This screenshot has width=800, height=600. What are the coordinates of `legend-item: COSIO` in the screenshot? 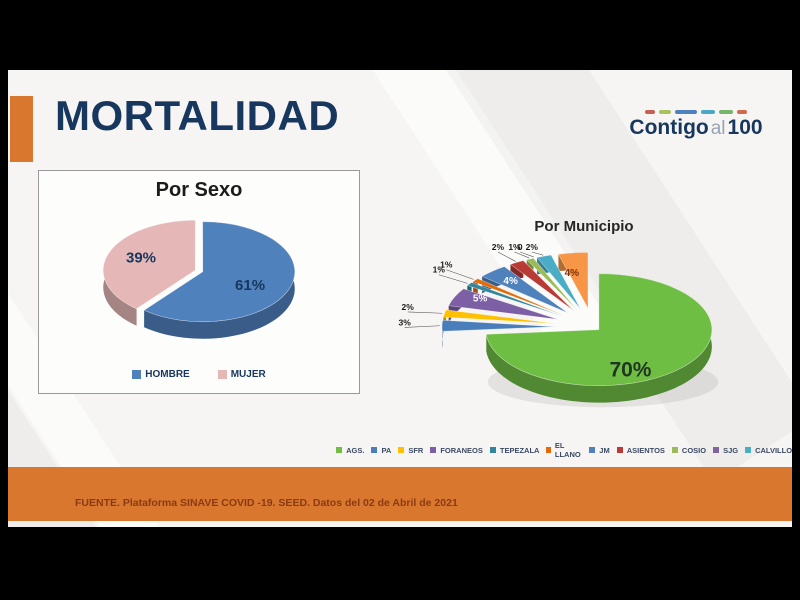 It's located at (689, 450).